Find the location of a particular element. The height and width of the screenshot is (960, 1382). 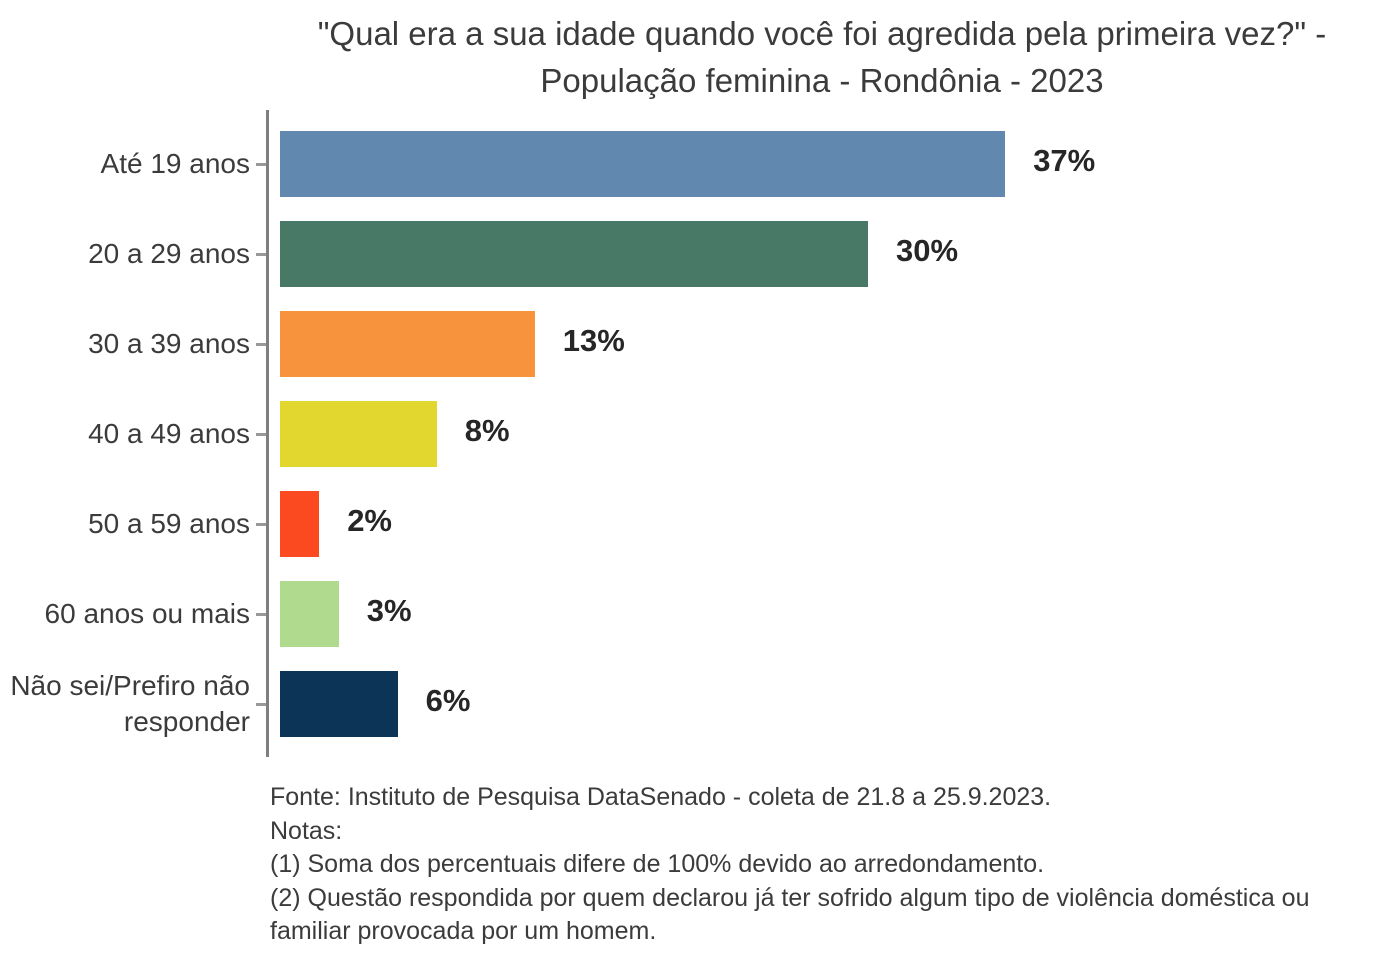

value-label: 30% is located at coordinates (927, 250).